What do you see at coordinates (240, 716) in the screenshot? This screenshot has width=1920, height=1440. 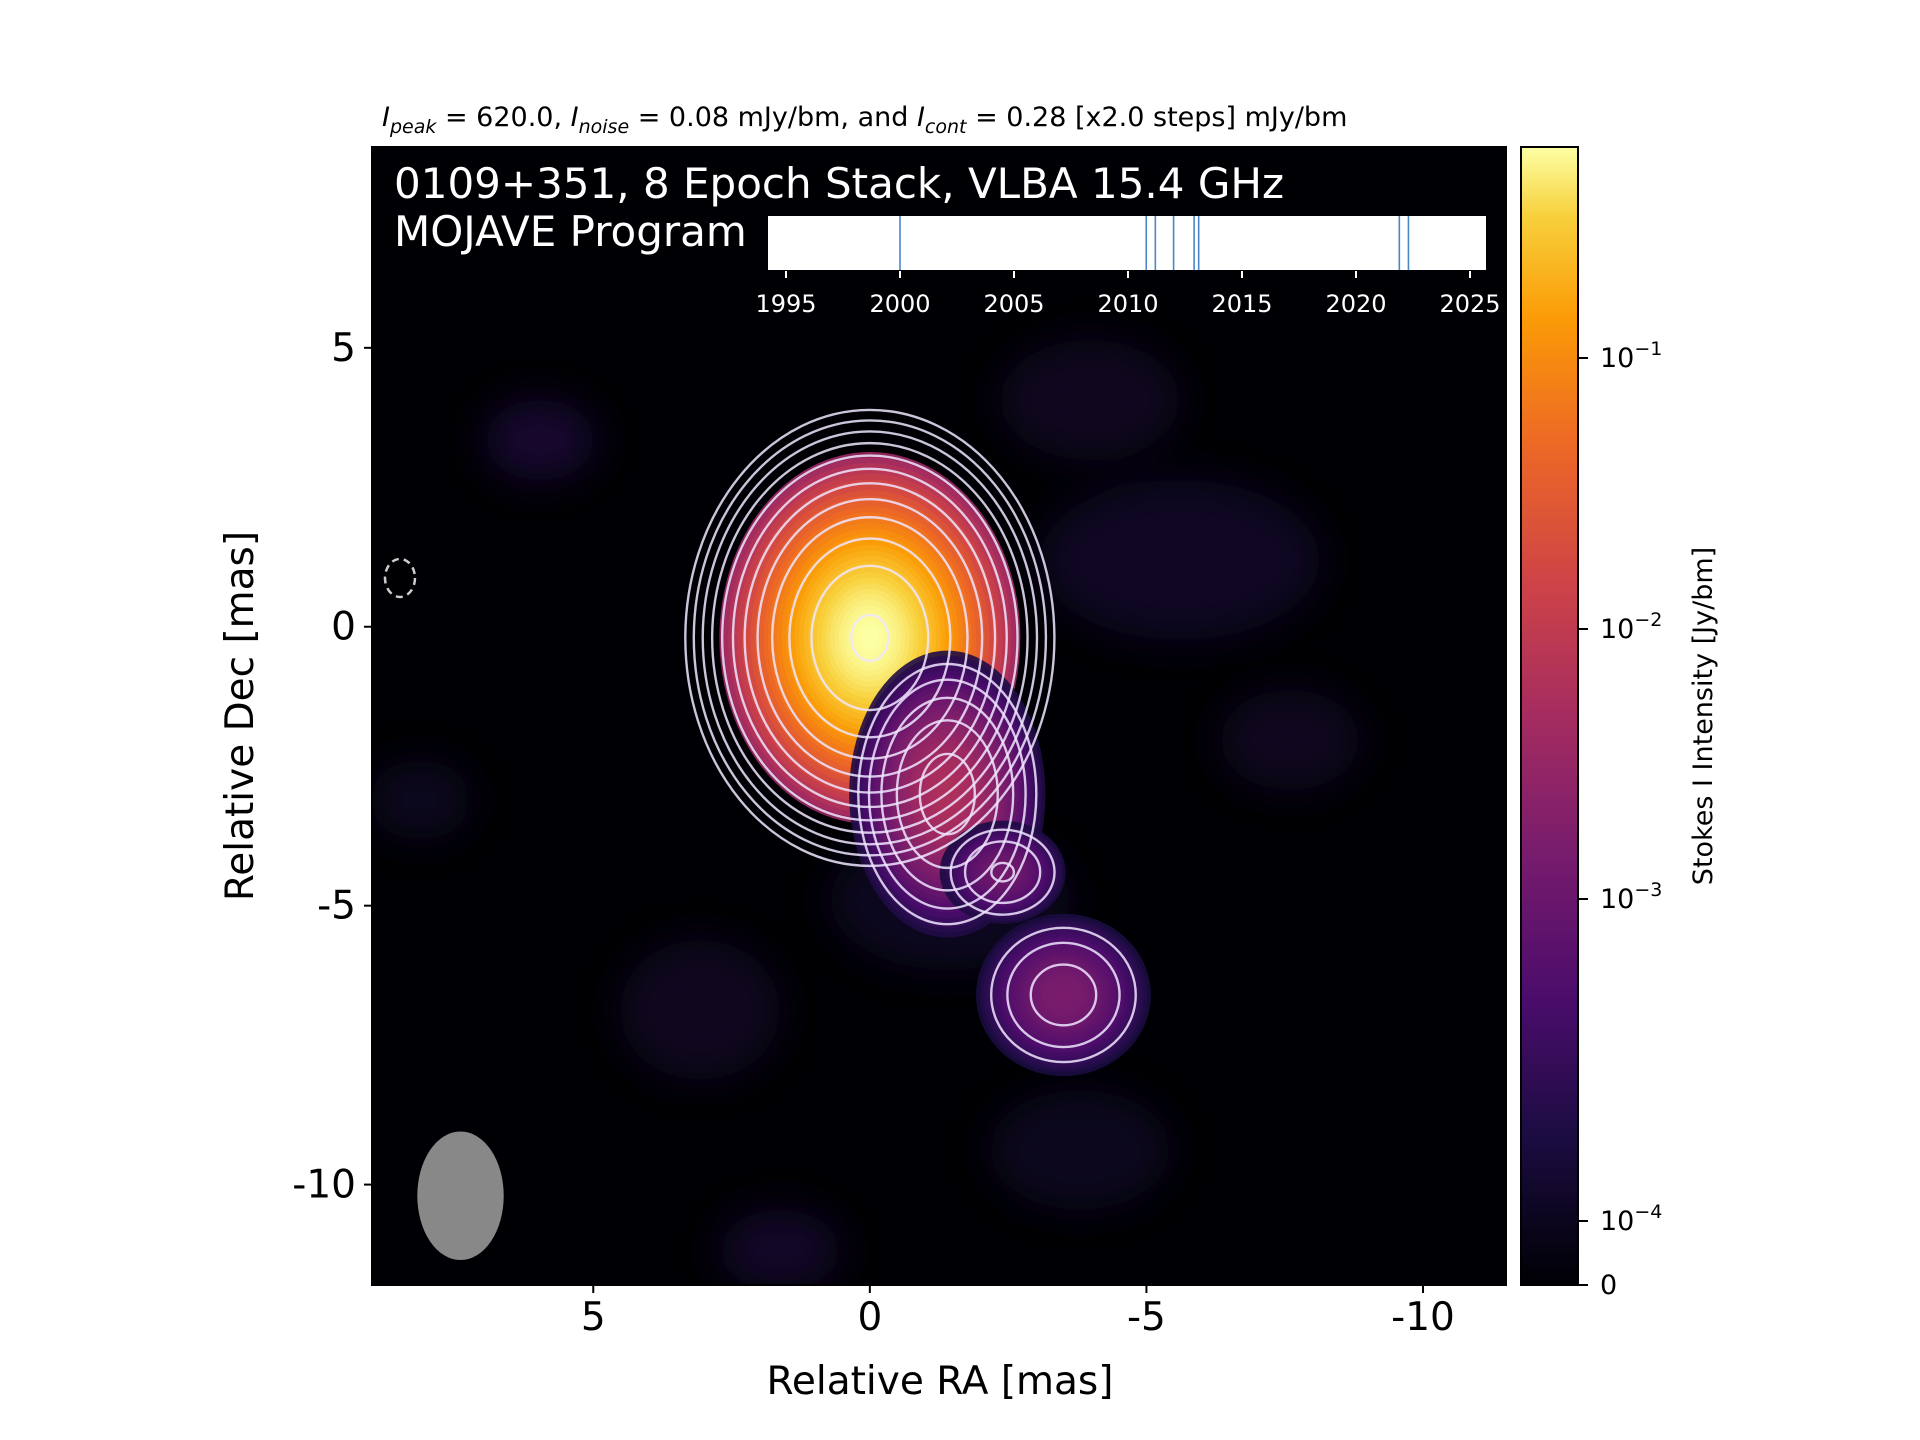 I see `y-axis-label: Relative Dec [mas]` at bounding box center [240, 716].